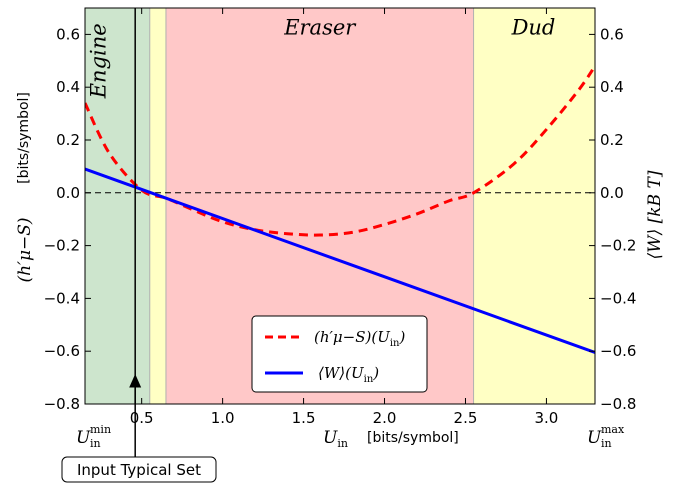 Image resolution: width=685 pixels, height=487 pixels. Describe the element at coordinates (24, 138) in the screenshot. I see `y-axis-label-left-unit: [bits/symbol]` at that location.